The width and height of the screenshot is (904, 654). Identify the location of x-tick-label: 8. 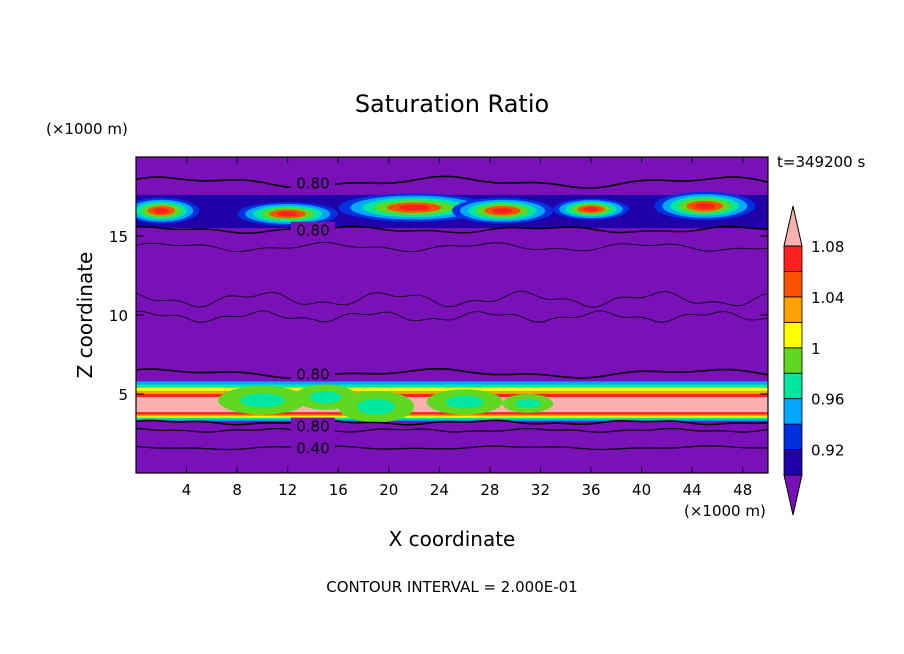
(237, 490).